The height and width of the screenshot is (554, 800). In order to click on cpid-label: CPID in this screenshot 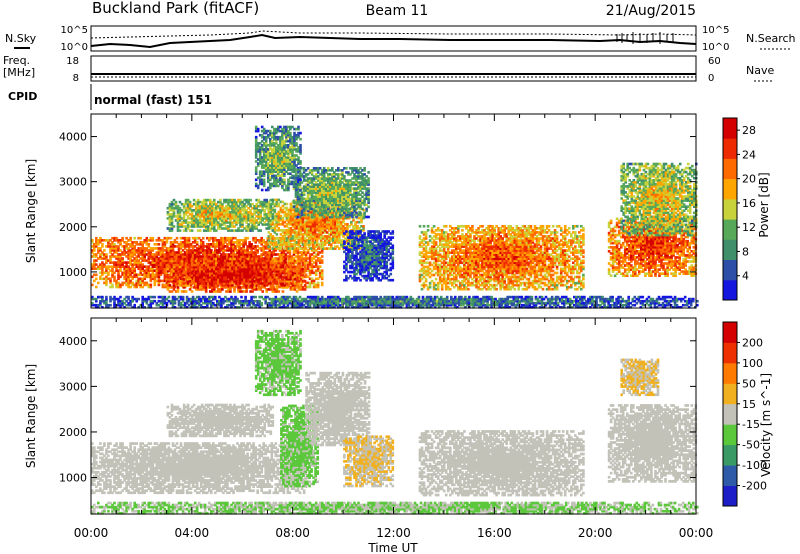, I will do `click(22, 96)`.